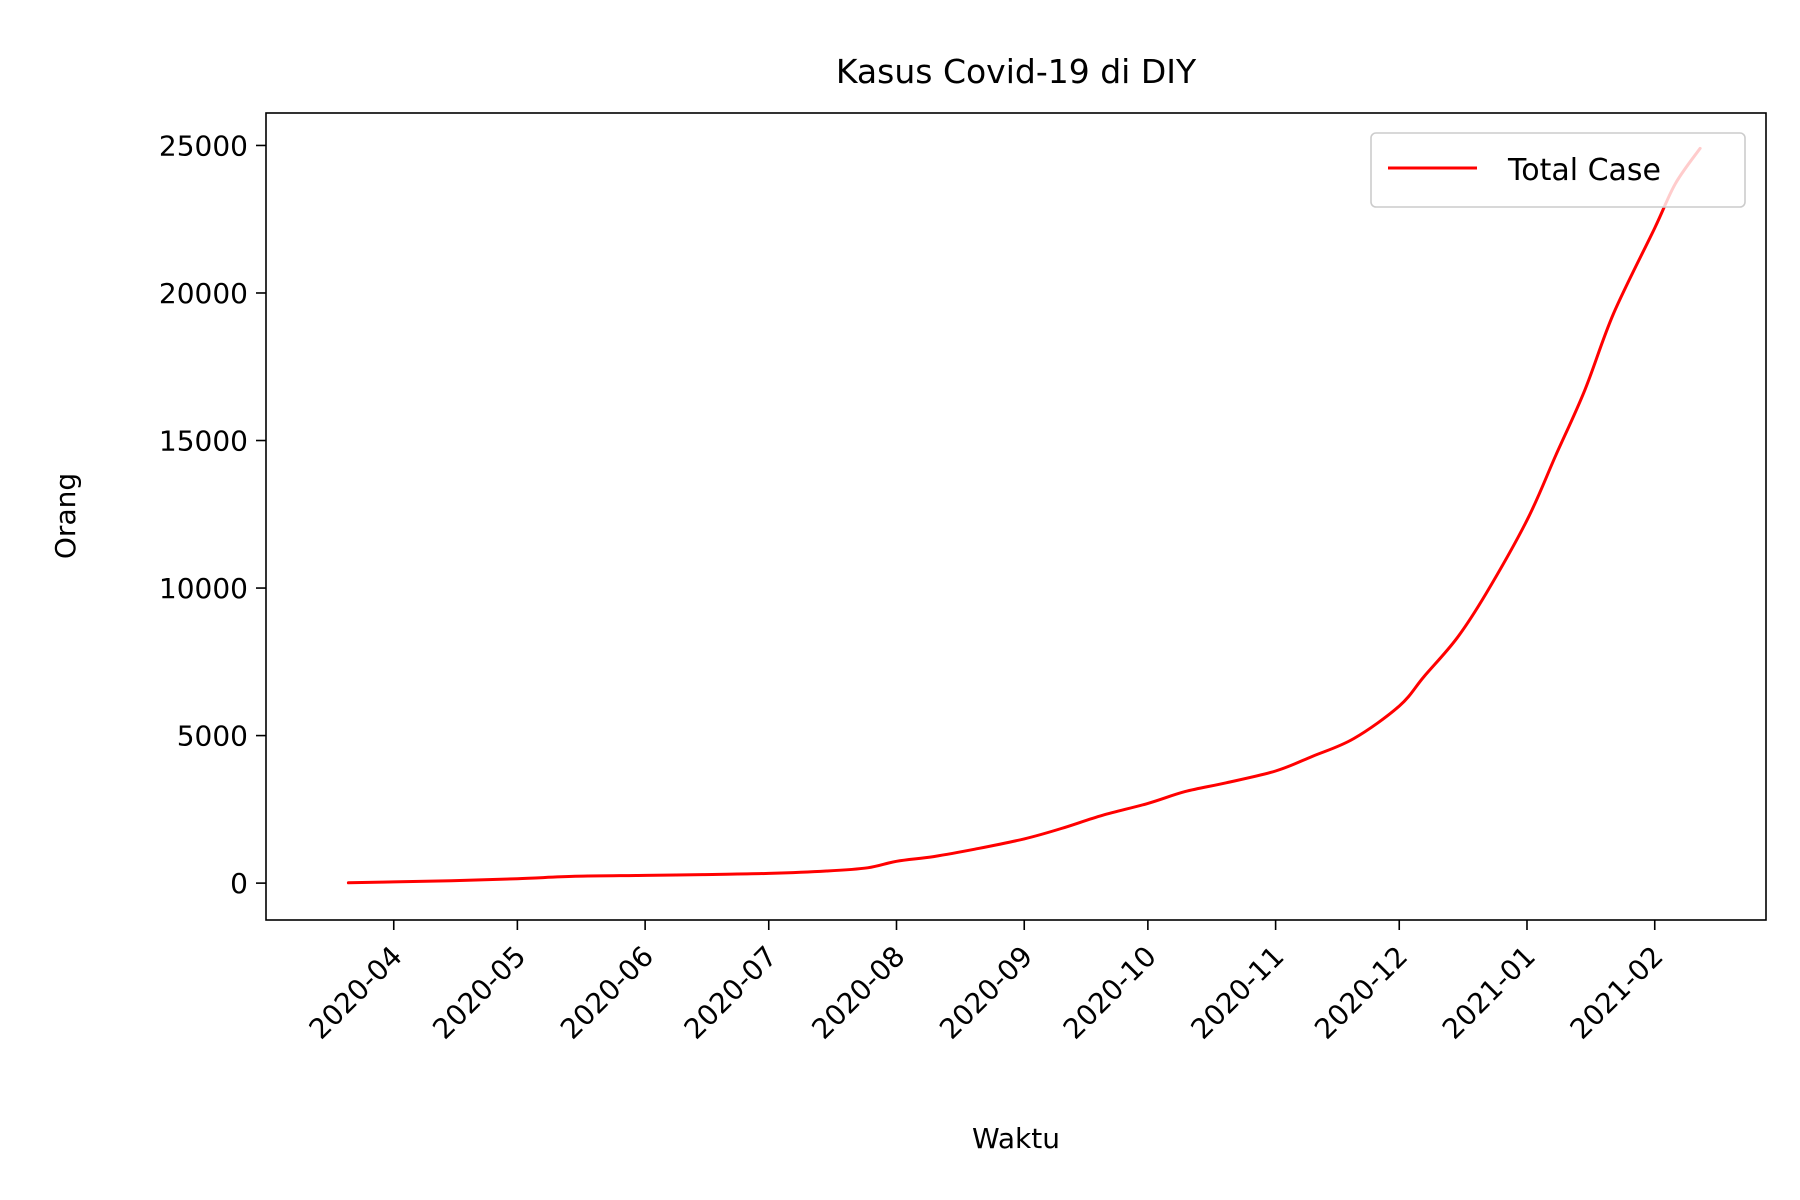 The image size is (1800, 1200). What do you see at coordinates (203, 441) in the screenshot?
I see `y-tick-label: 15000` at bounding box center [203, 441].